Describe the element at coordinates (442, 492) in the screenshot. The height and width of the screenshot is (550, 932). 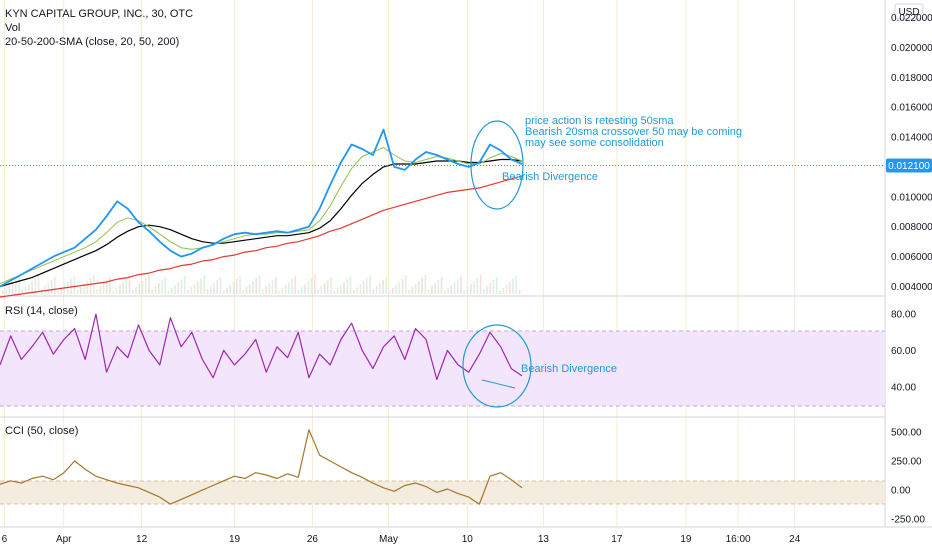
I see `cci-band` at that location.